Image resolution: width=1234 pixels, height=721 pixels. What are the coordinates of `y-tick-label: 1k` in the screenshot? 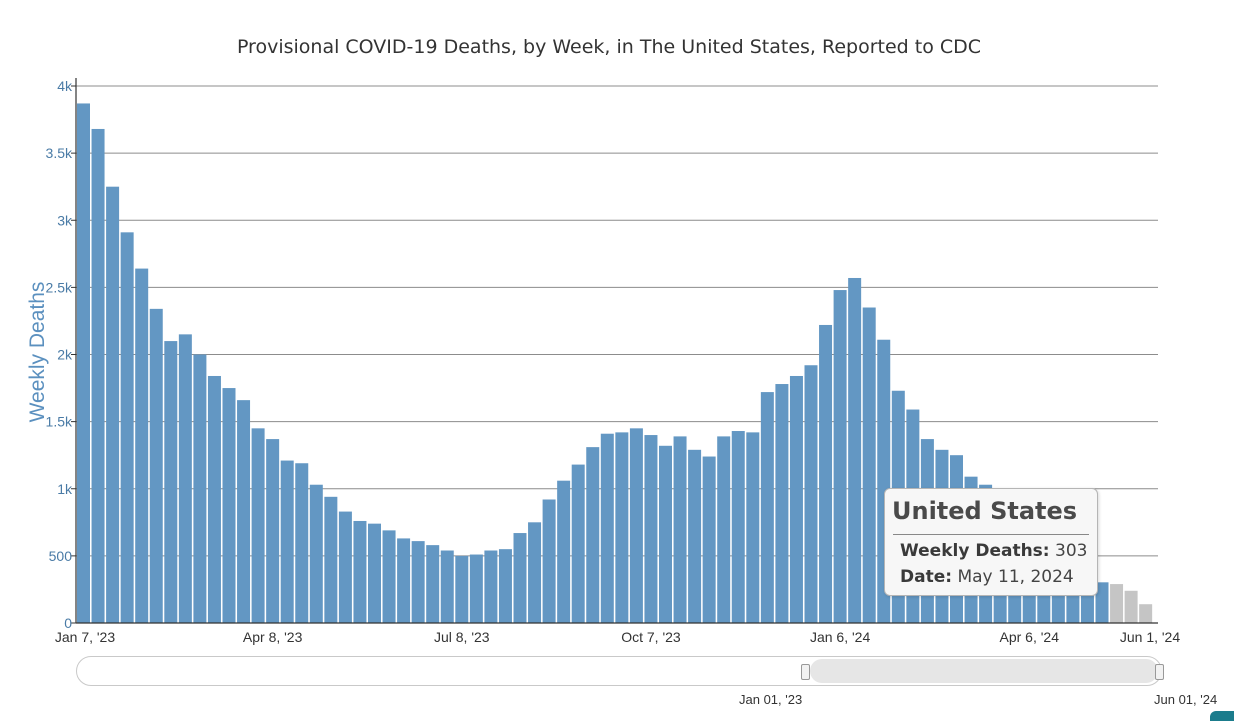 It's located at (65, 489).